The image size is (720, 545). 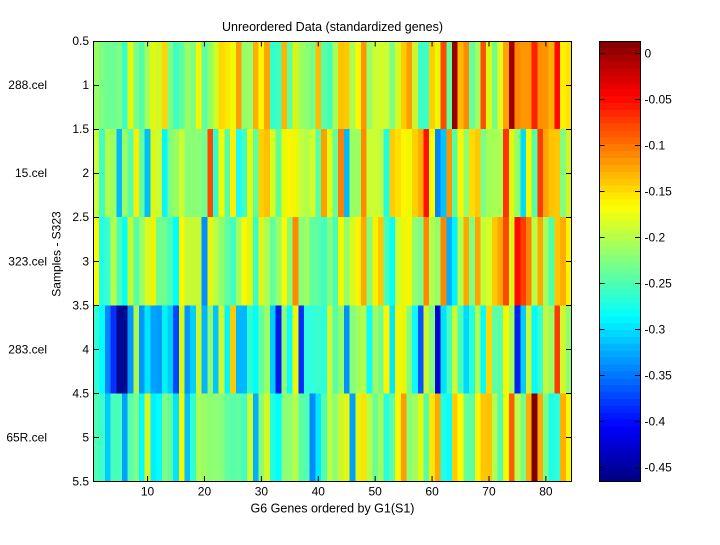 What do you see at coordinates (80, 305) in the screenshot?
I see `svg-text: 3.5` at bounding box center [80, 305].